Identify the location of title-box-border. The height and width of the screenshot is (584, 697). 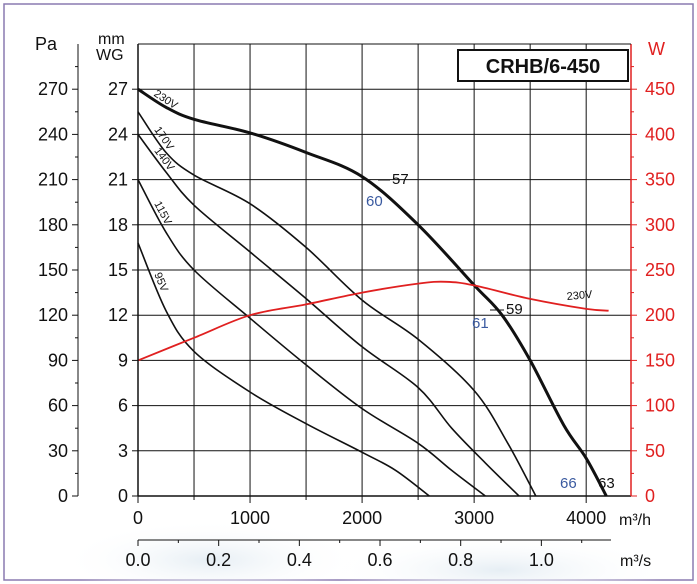
(543, 65).